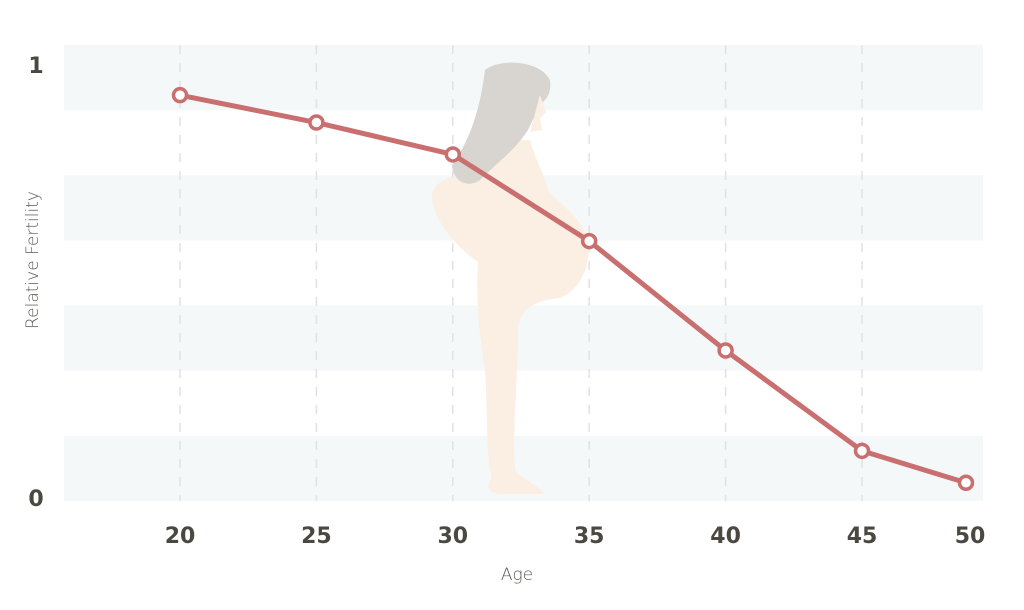 This screenshot has width=1024, height=610. I want to click on x-tick-label: 25, so click(316, 536).